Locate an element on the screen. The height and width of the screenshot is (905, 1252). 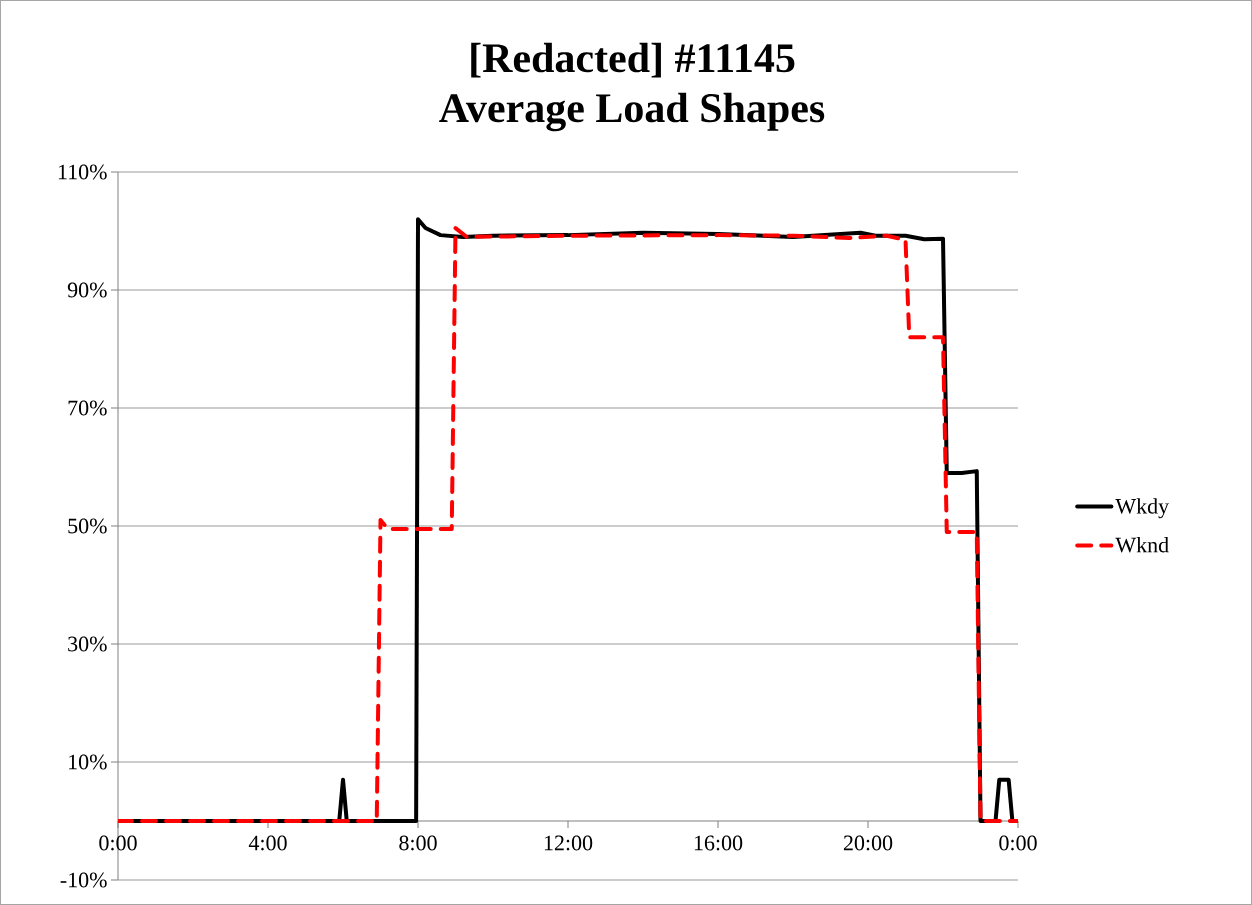
chart-title: [Redacted] #11145 is located at coordinates (633, 60).